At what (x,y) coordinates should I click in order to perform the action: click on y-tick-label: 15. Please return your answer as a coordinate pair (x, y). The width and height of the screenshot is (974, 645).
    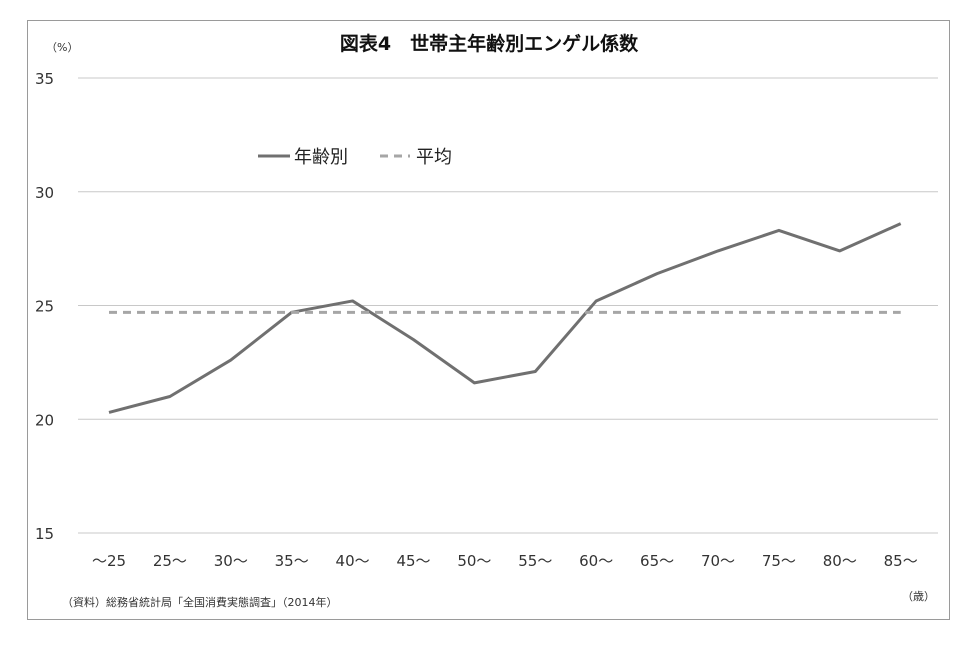
    Looking at the image, I should click on (44, 534).